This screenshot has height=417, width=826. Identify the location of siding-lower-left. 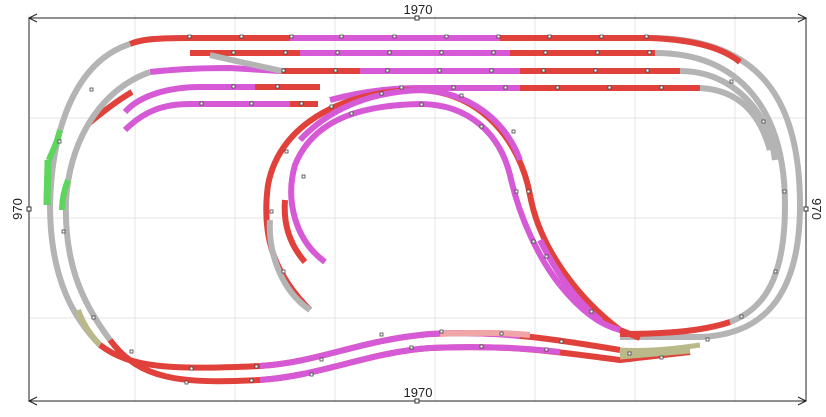
(220, 117).